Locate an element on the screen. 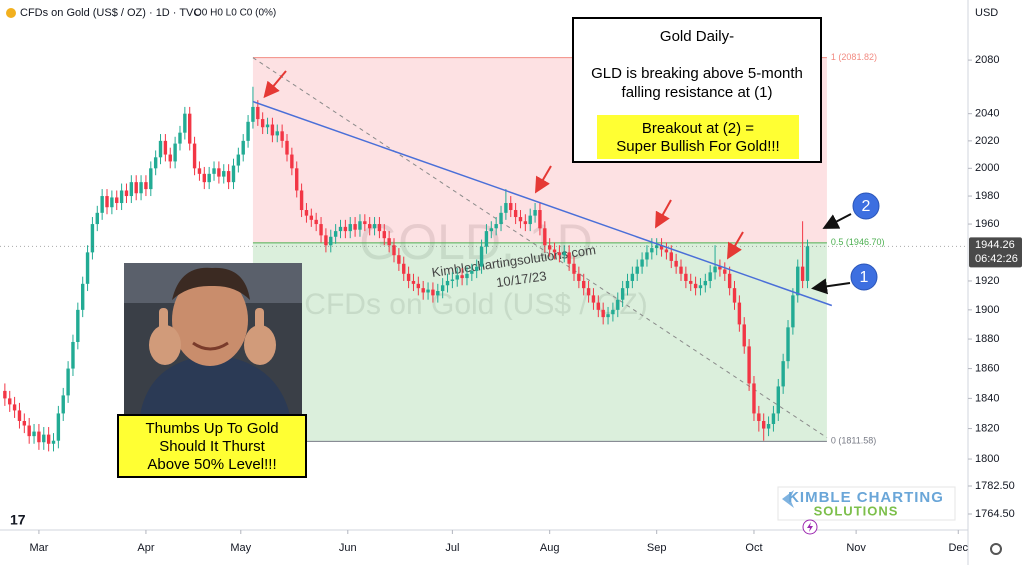  caption-box is located at coordinates (212, 446).